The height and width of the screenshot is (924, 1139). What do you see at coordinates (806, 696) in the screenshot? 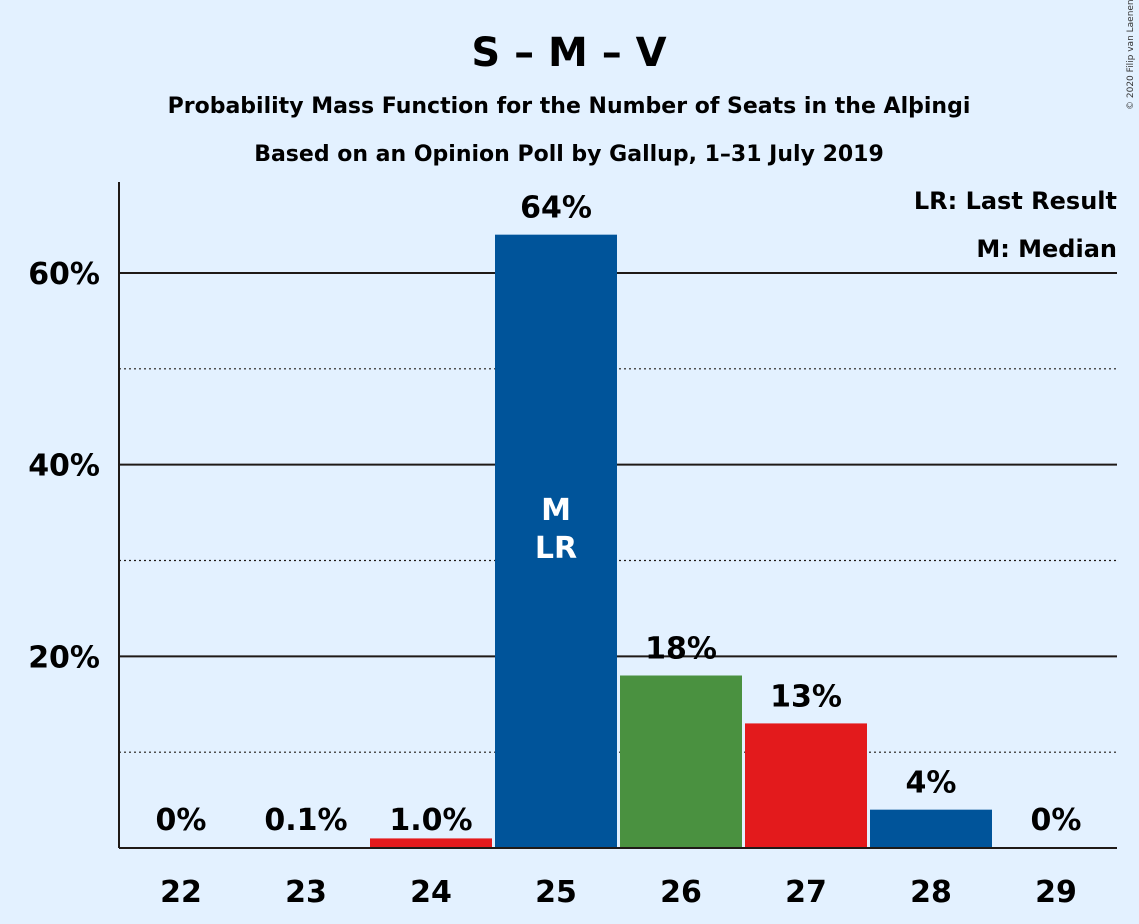
I see `data-label: 13%` at bounding box center [806, 696].